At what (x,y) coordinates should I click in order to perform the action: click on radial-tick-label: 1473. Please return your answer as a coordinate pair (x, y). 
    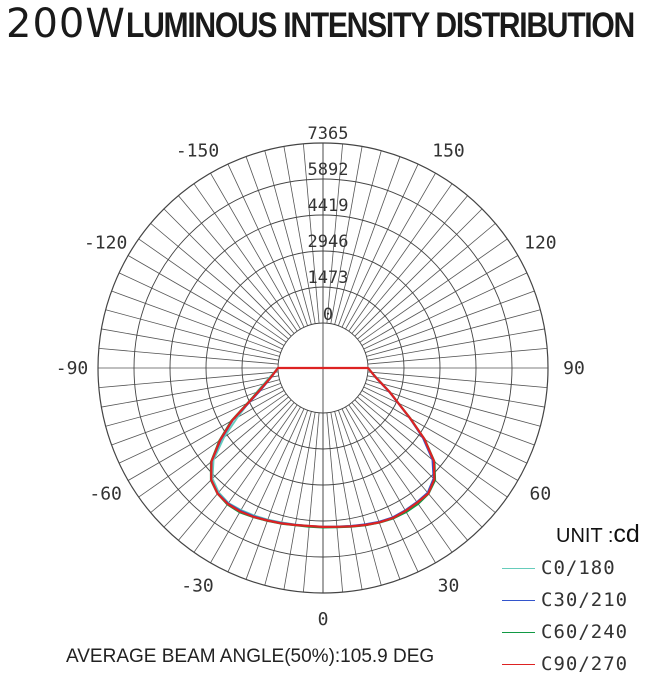
    Looking at the image, I should click on (328, 278).